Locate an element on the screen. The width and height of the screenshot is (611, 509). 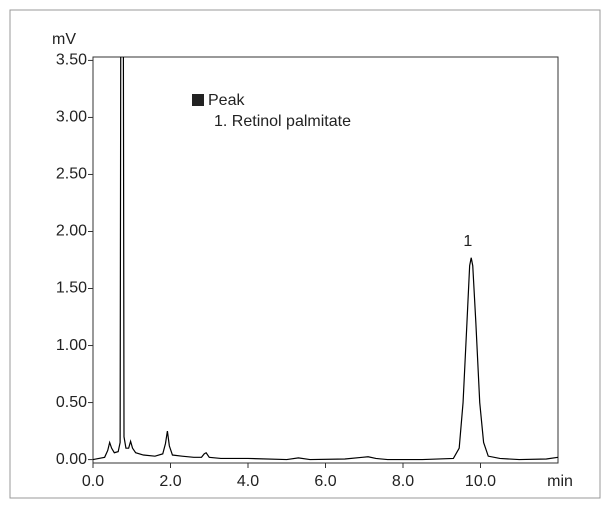
x-tick-label: 10.0 is located at coordinates (480, 481).